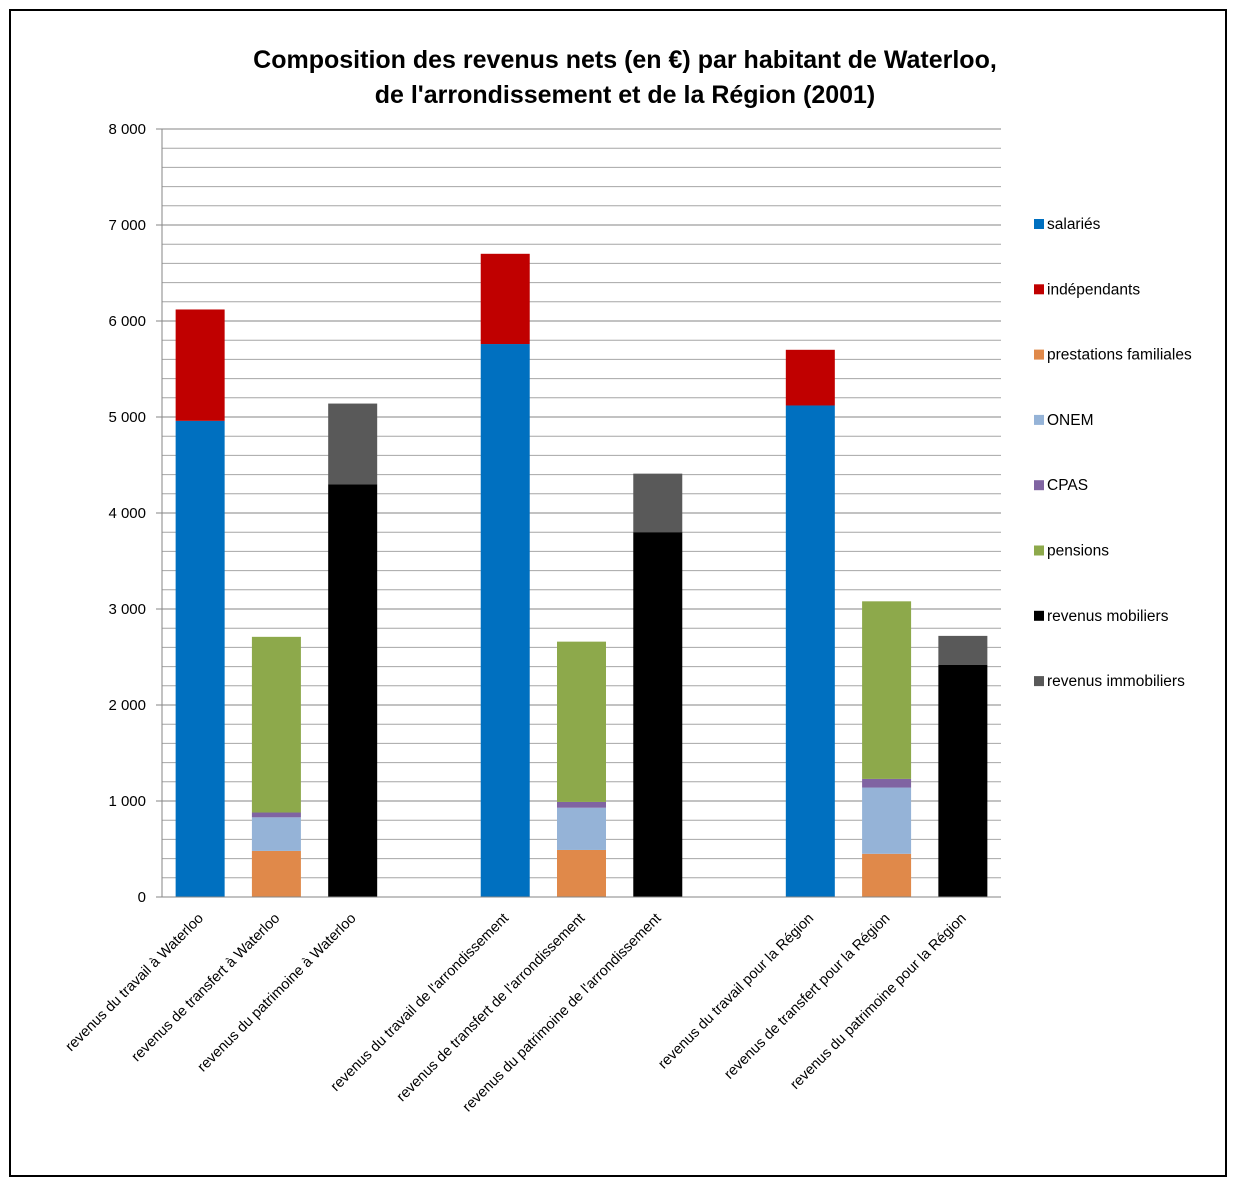 Image resolution: width=1236 pixels, height=1186 pixels. I want to click on legend-label: revenus mobiliers, so click(1108, 616).